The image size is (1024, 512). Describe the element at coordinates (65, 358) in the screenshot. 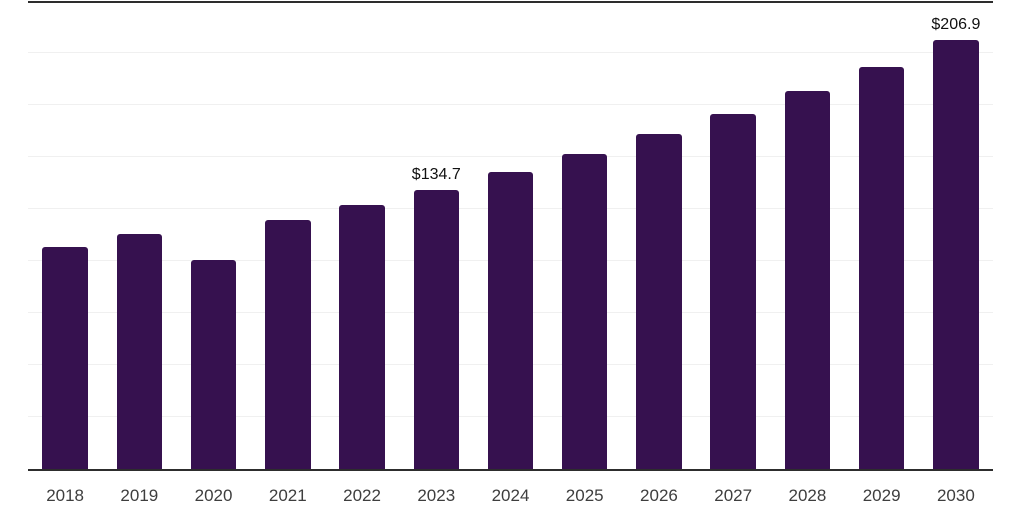

I see `bar-2018` at that location.